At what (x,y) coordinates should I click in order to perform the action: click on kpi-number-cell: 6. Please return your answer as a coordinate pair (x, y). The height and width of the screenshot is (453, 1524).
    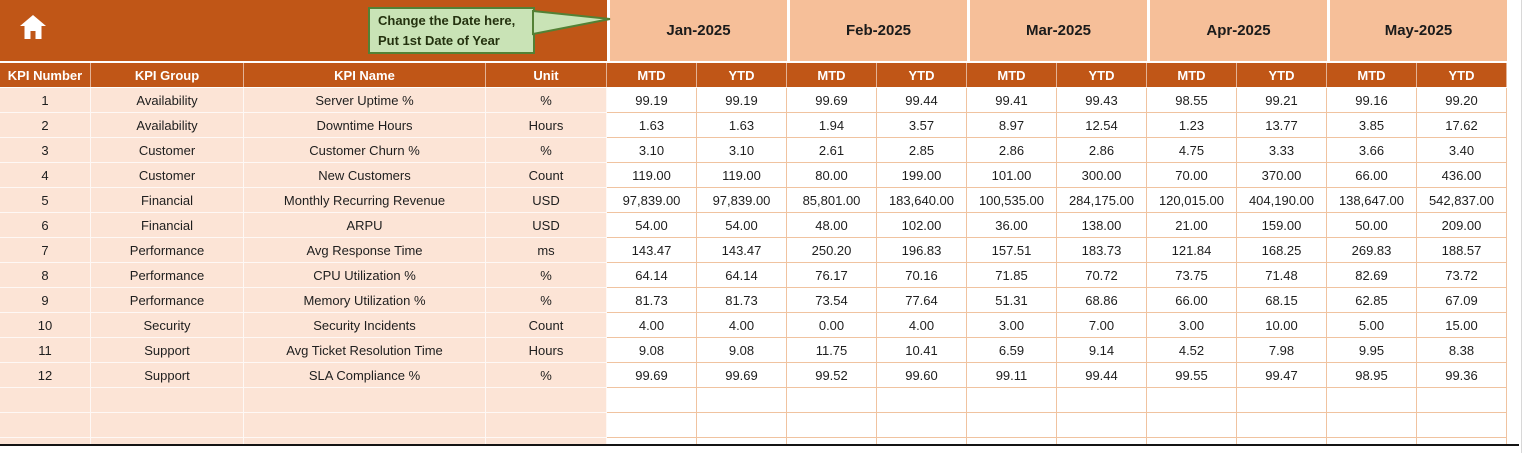
    Looking at the image, I should click on (45, 225).